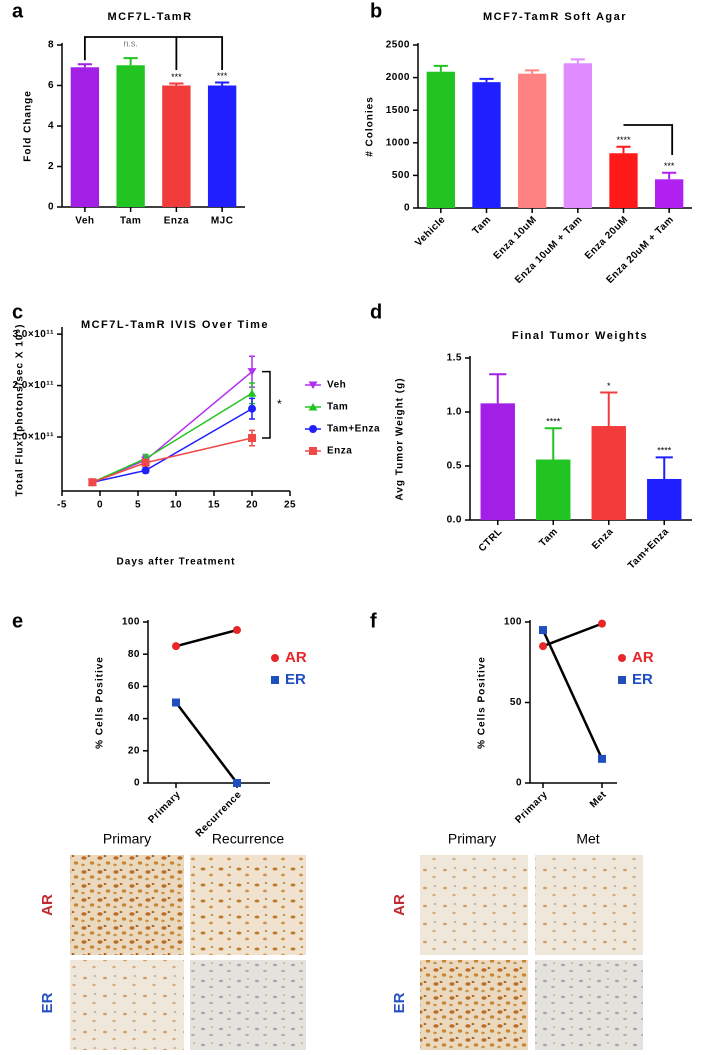 This screenshot has height=1055, width=708. What do you see at coordinates (516, 702) in the screenshot?
I see `y-tick-label: 50` at bounding box center [516, 702].